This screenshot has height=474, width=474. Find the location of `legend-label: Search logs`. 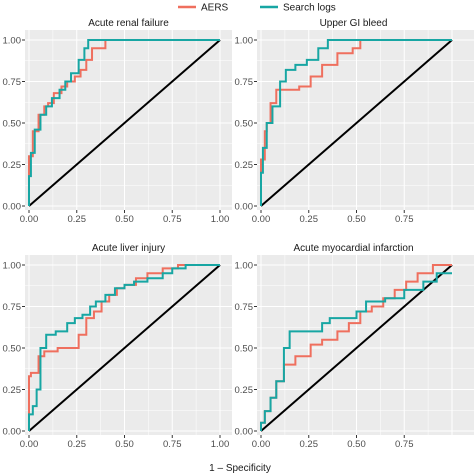

legend-label: Search logs is located at coordinates (309, 8).